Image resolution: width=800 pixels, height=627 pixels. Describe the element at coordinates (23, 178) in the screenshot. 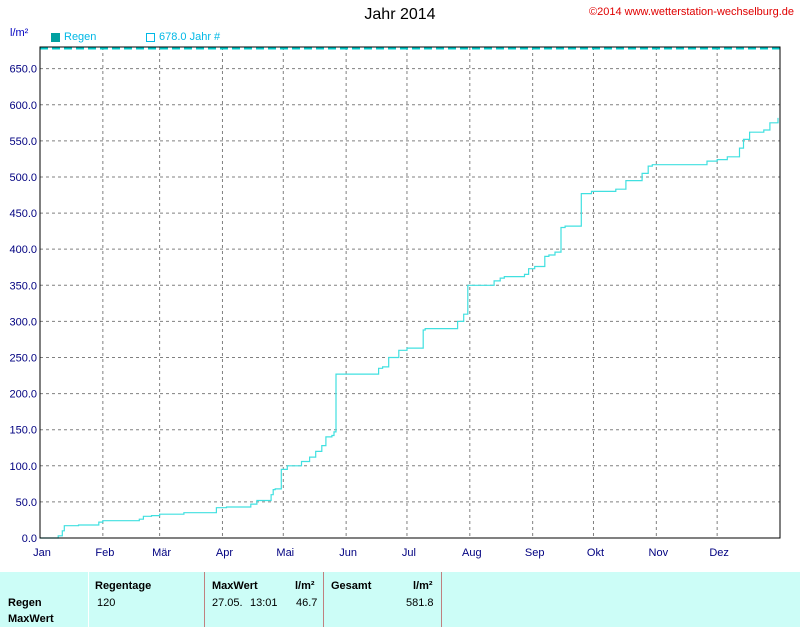

I see `y-tick-label: 500.0` at that location.